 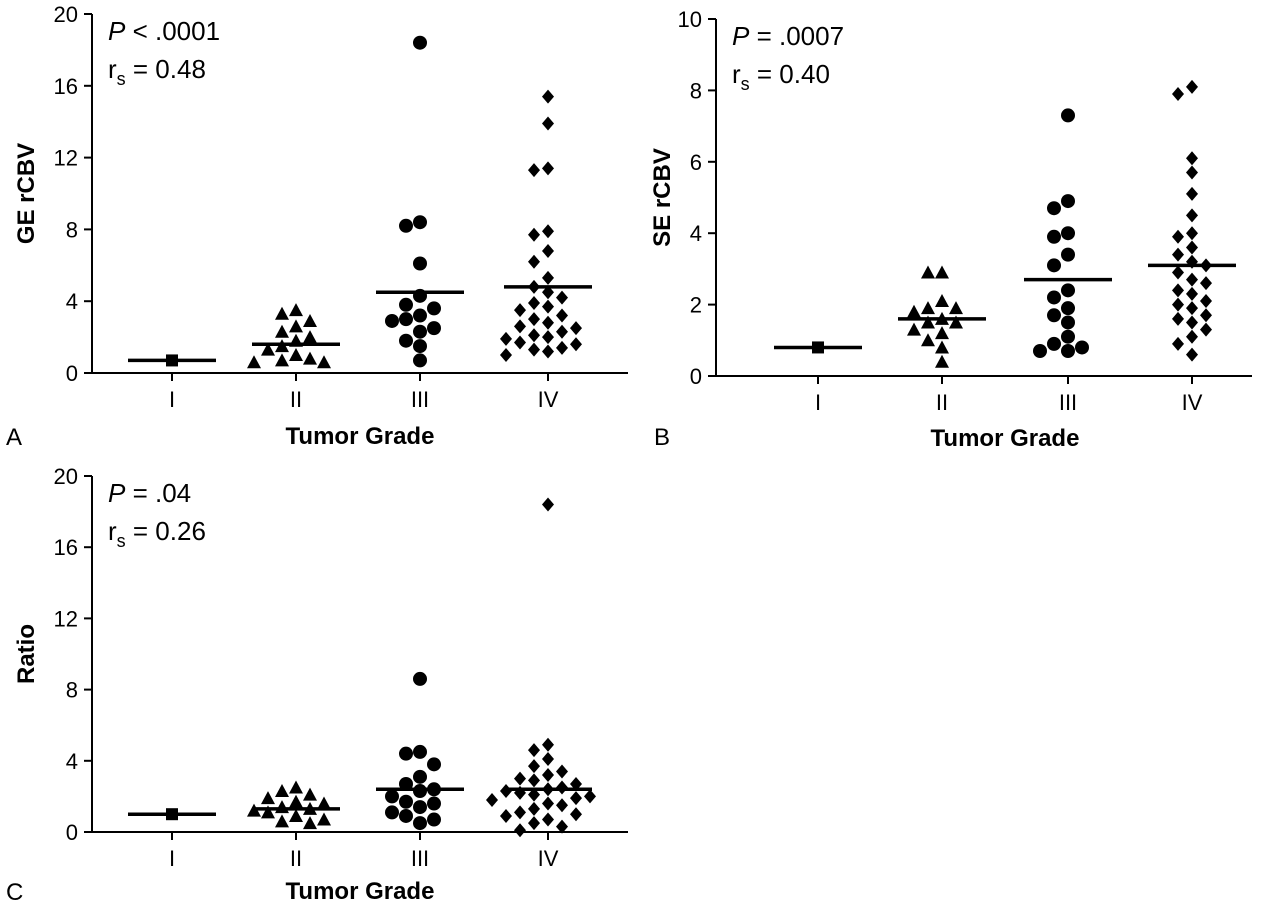 What do you see at coordinates (696, 305) in the screenshot?
I see `y-tick-label: 2` at bounding box center [696, 305].